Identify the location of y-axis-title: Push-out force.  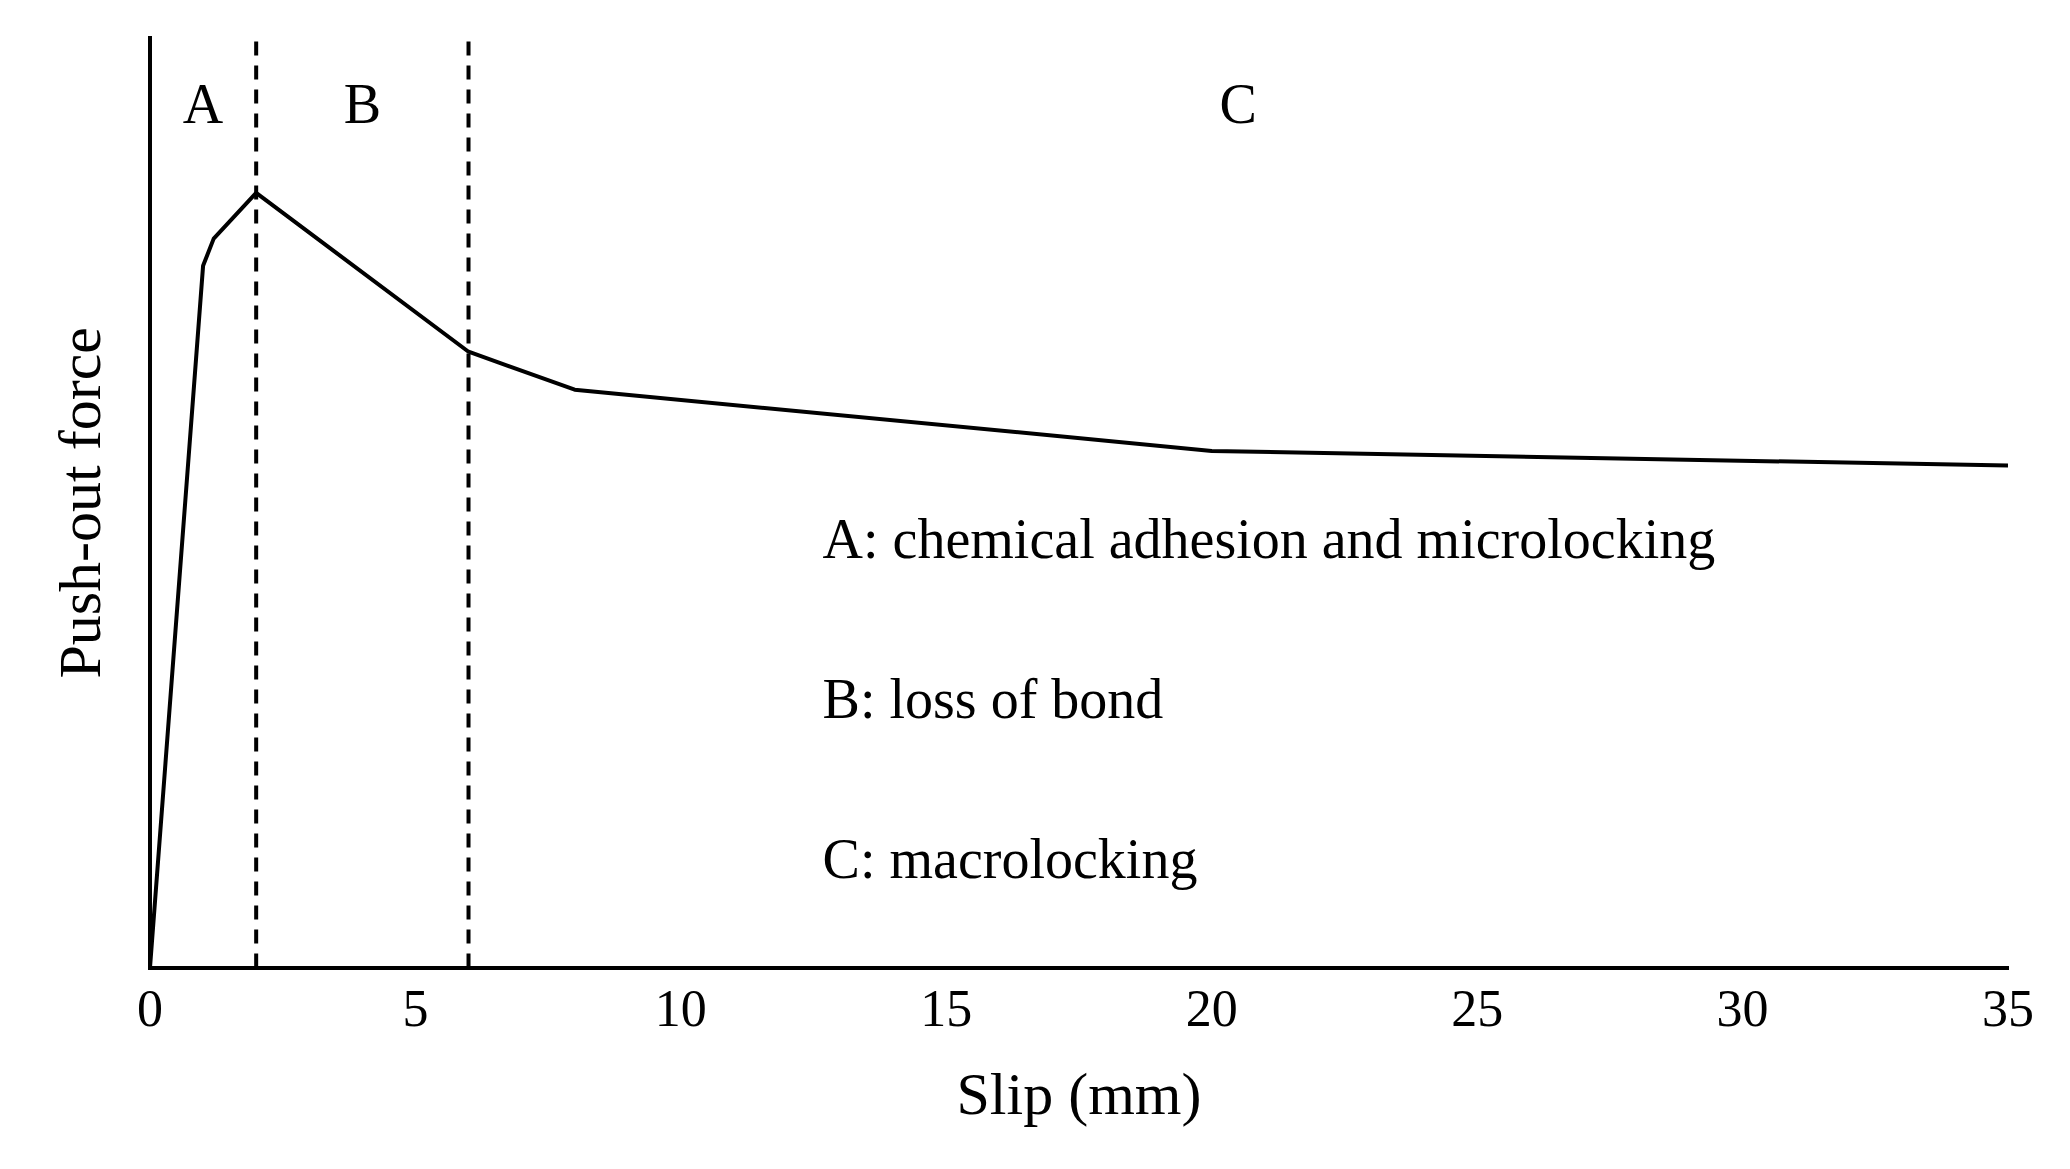
(79, 503).